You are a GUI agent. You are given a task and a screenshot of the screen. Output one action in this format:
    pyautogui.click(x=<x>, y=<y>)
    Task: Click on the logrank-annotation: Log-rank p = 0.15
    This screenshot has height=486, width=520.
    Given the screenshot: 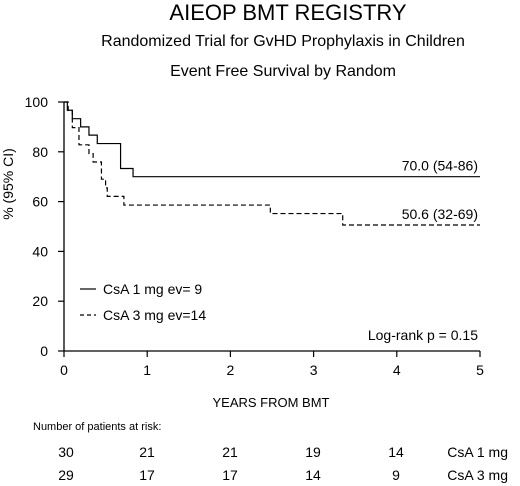 What is the action you would take?
    pyautogui.click(x=423, y=335)
    